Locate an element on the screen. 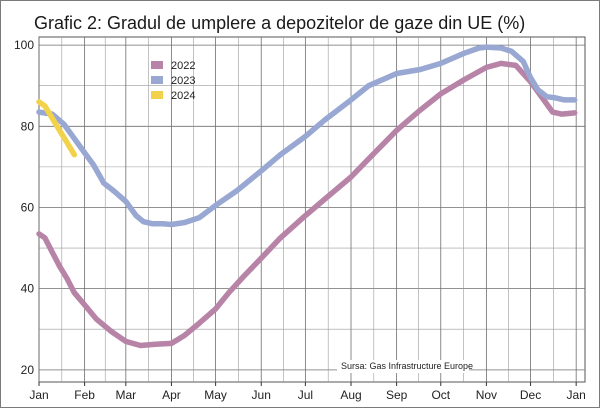 Image resolution: width=600 pixels, height=408 pixels. y-axis: 20 40 60 80 100 is located at coordinates (24, 207).